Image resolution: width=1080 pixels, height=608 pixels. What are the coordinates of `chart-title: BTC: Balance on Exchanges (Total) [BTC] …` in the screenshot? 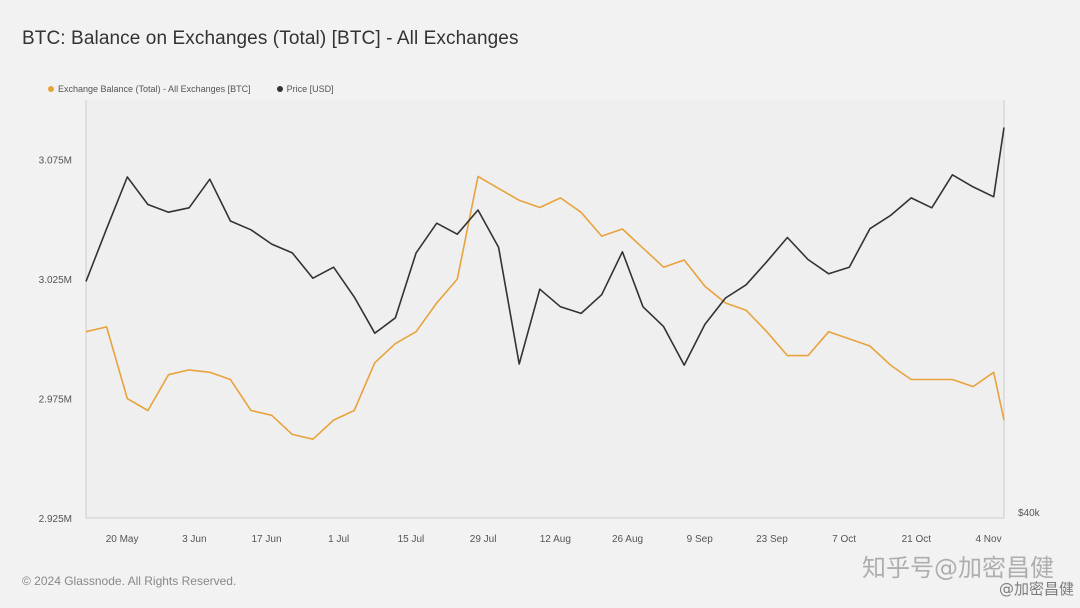 It's located at (270, 38).